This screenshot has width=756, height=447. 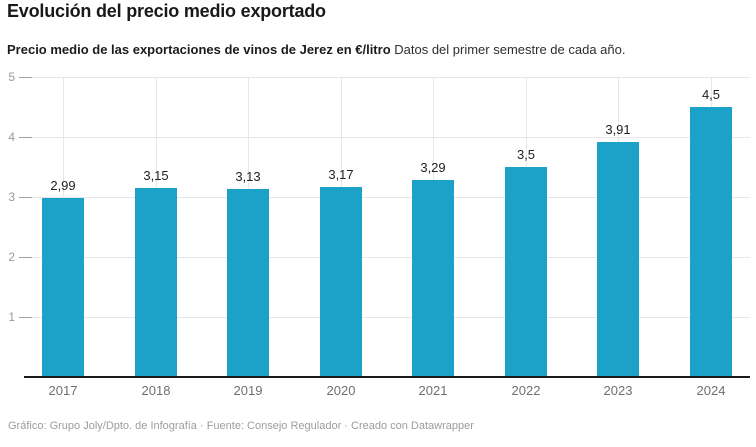 I want to click on bar-value-label-2017: 2,99, so click(x=63, y=185).